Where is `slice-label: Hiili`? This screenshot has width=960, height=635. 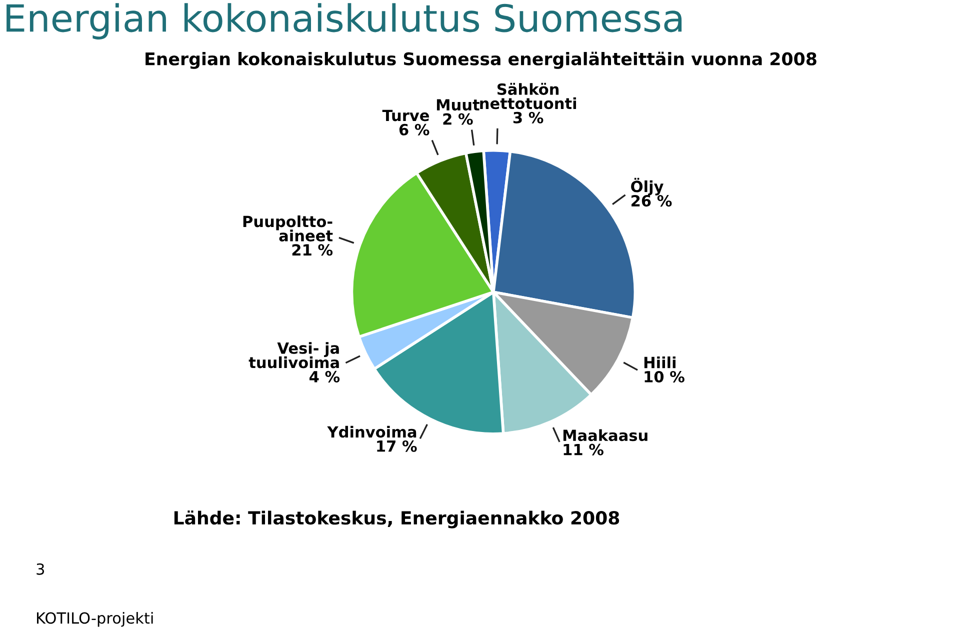
slice-label: Hiili is located at coordinates (660, 362).